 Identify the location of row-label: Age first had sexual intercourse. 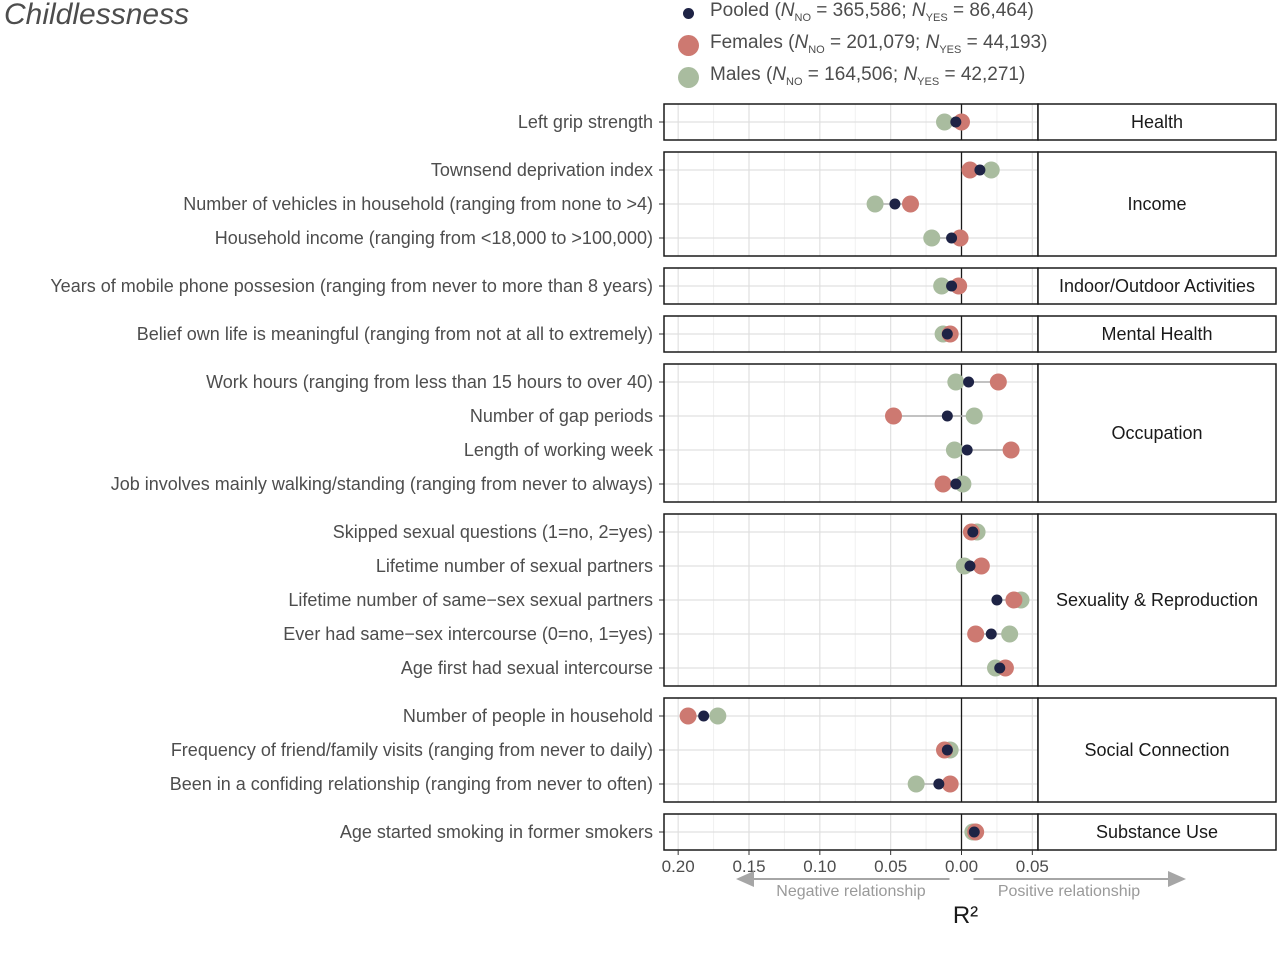
(527, 668).